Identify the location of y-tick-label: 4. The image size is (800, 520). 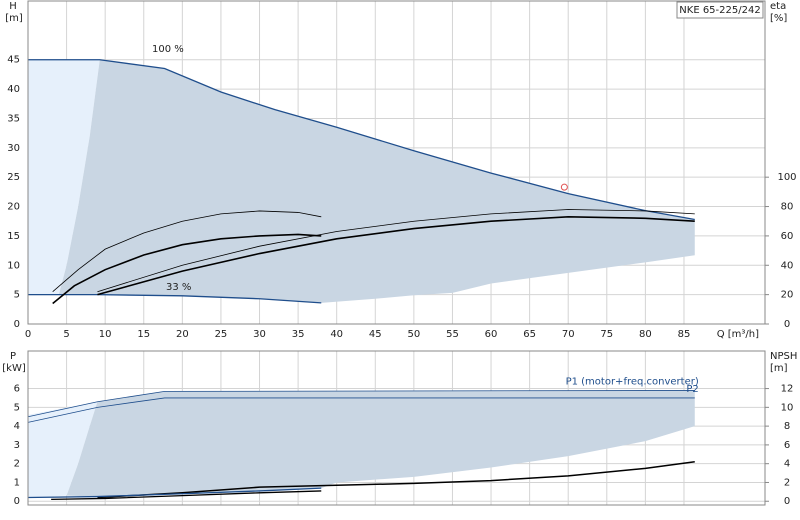
(17, 426).